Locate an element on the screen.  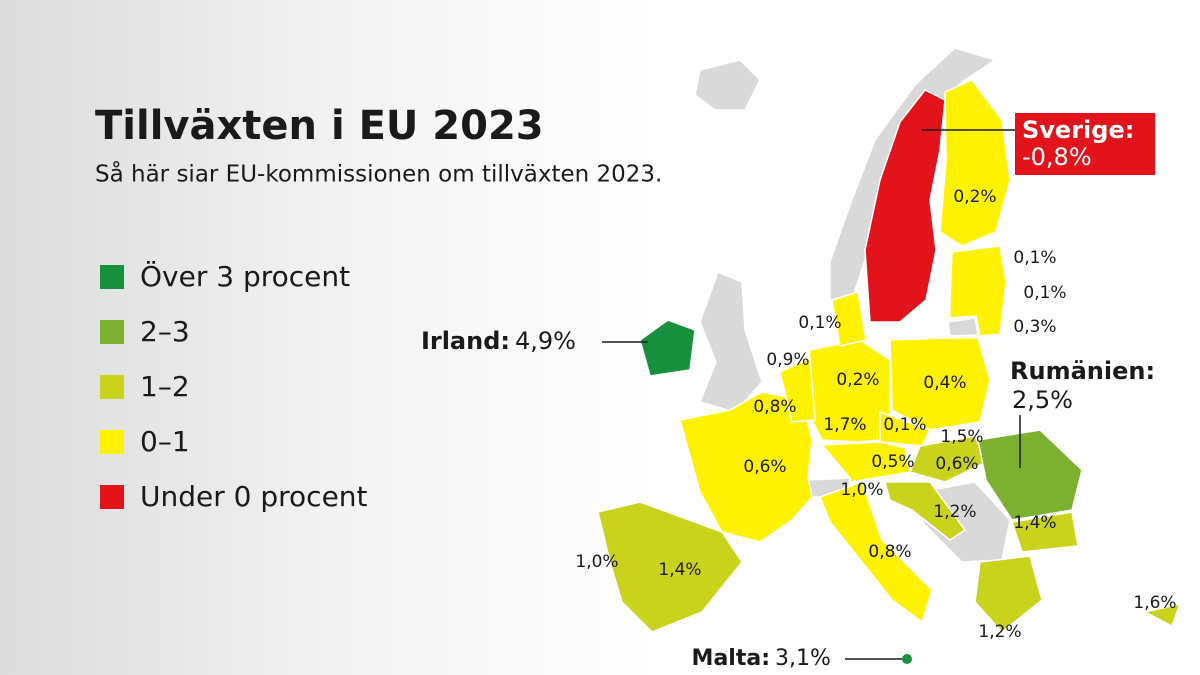
value-label: 0,9% is located at coordinates (787, 360).